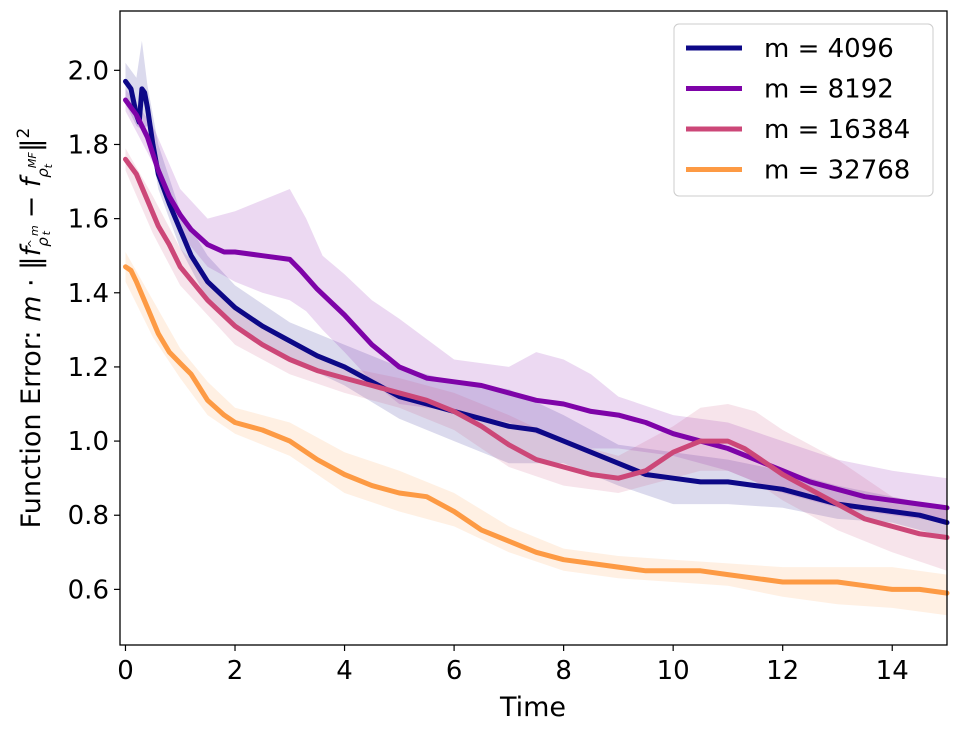 The width and height of the screenshot is (957, 738). I want to click on legend-label-1: m = 4096, so click(829, 49).